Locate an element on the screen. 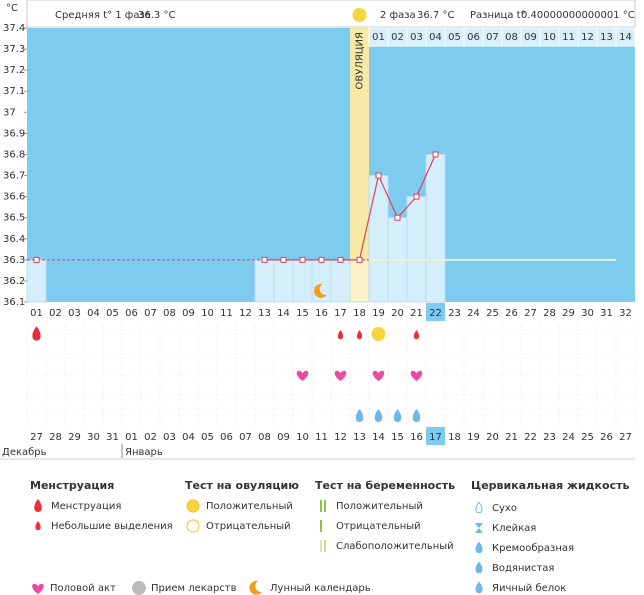 This screenshot has height=595, width=644. phase-day: 14 is located at coordinates (625, 37).